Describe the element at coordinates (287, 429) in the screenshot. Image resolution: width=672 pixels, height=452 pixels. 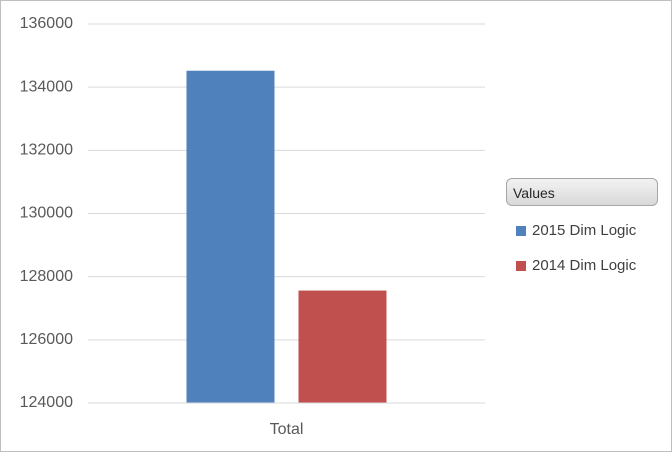
I see `x-tick-label: Total` at that location.